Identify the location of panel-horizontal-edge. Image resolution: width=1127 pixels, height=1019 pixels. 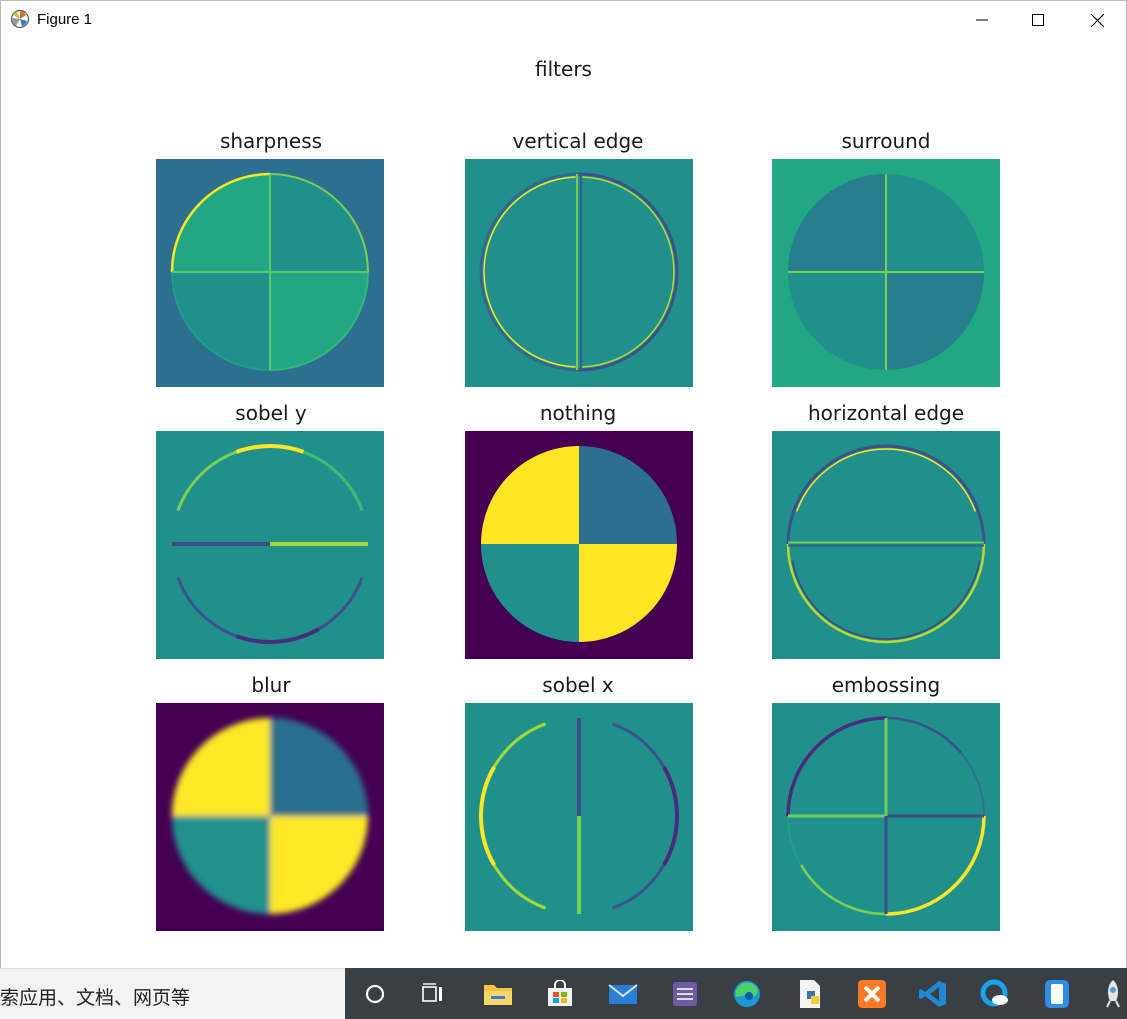
(886, 545).